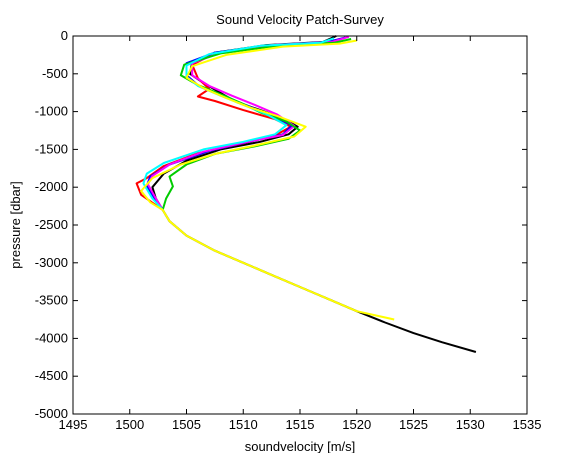 This screenshot has height=453, width=572. Describe the element at coordinates (470, 424) in the screenshot. I see `x-tick-label: 1530` at that location.